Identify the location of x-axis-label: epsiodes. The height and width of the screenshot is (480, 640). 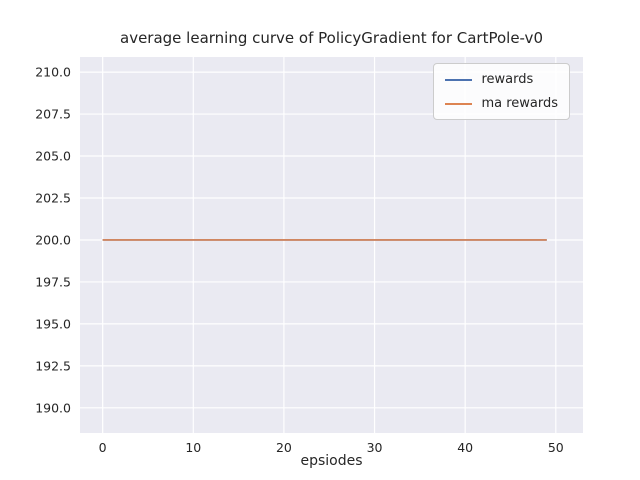
(331, 461).